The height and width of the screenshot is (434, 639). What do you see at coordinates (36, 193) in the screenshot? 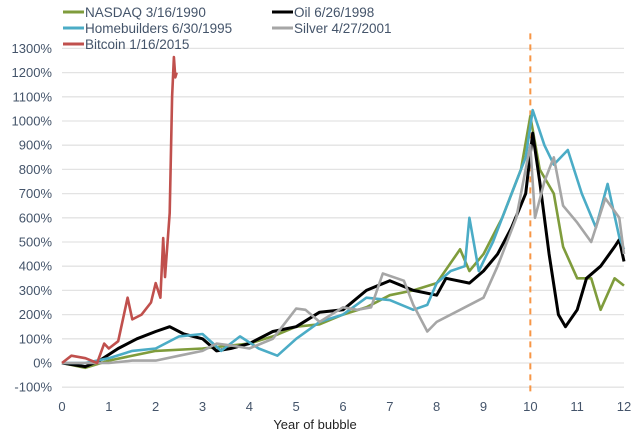
I see `y-tick-label: 700%` at bounding box center [36, 193].